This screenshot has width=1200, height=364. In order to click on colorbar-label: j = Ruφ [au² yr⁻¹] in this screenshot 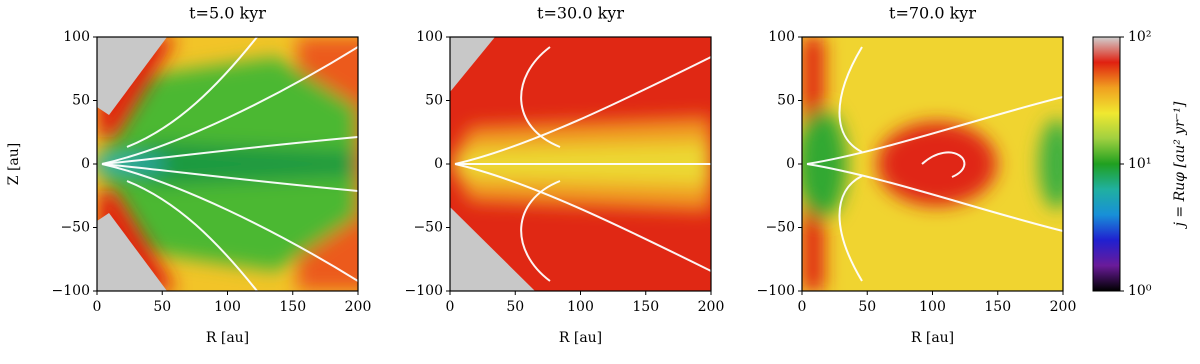, I will do `click(1180, 165)`.